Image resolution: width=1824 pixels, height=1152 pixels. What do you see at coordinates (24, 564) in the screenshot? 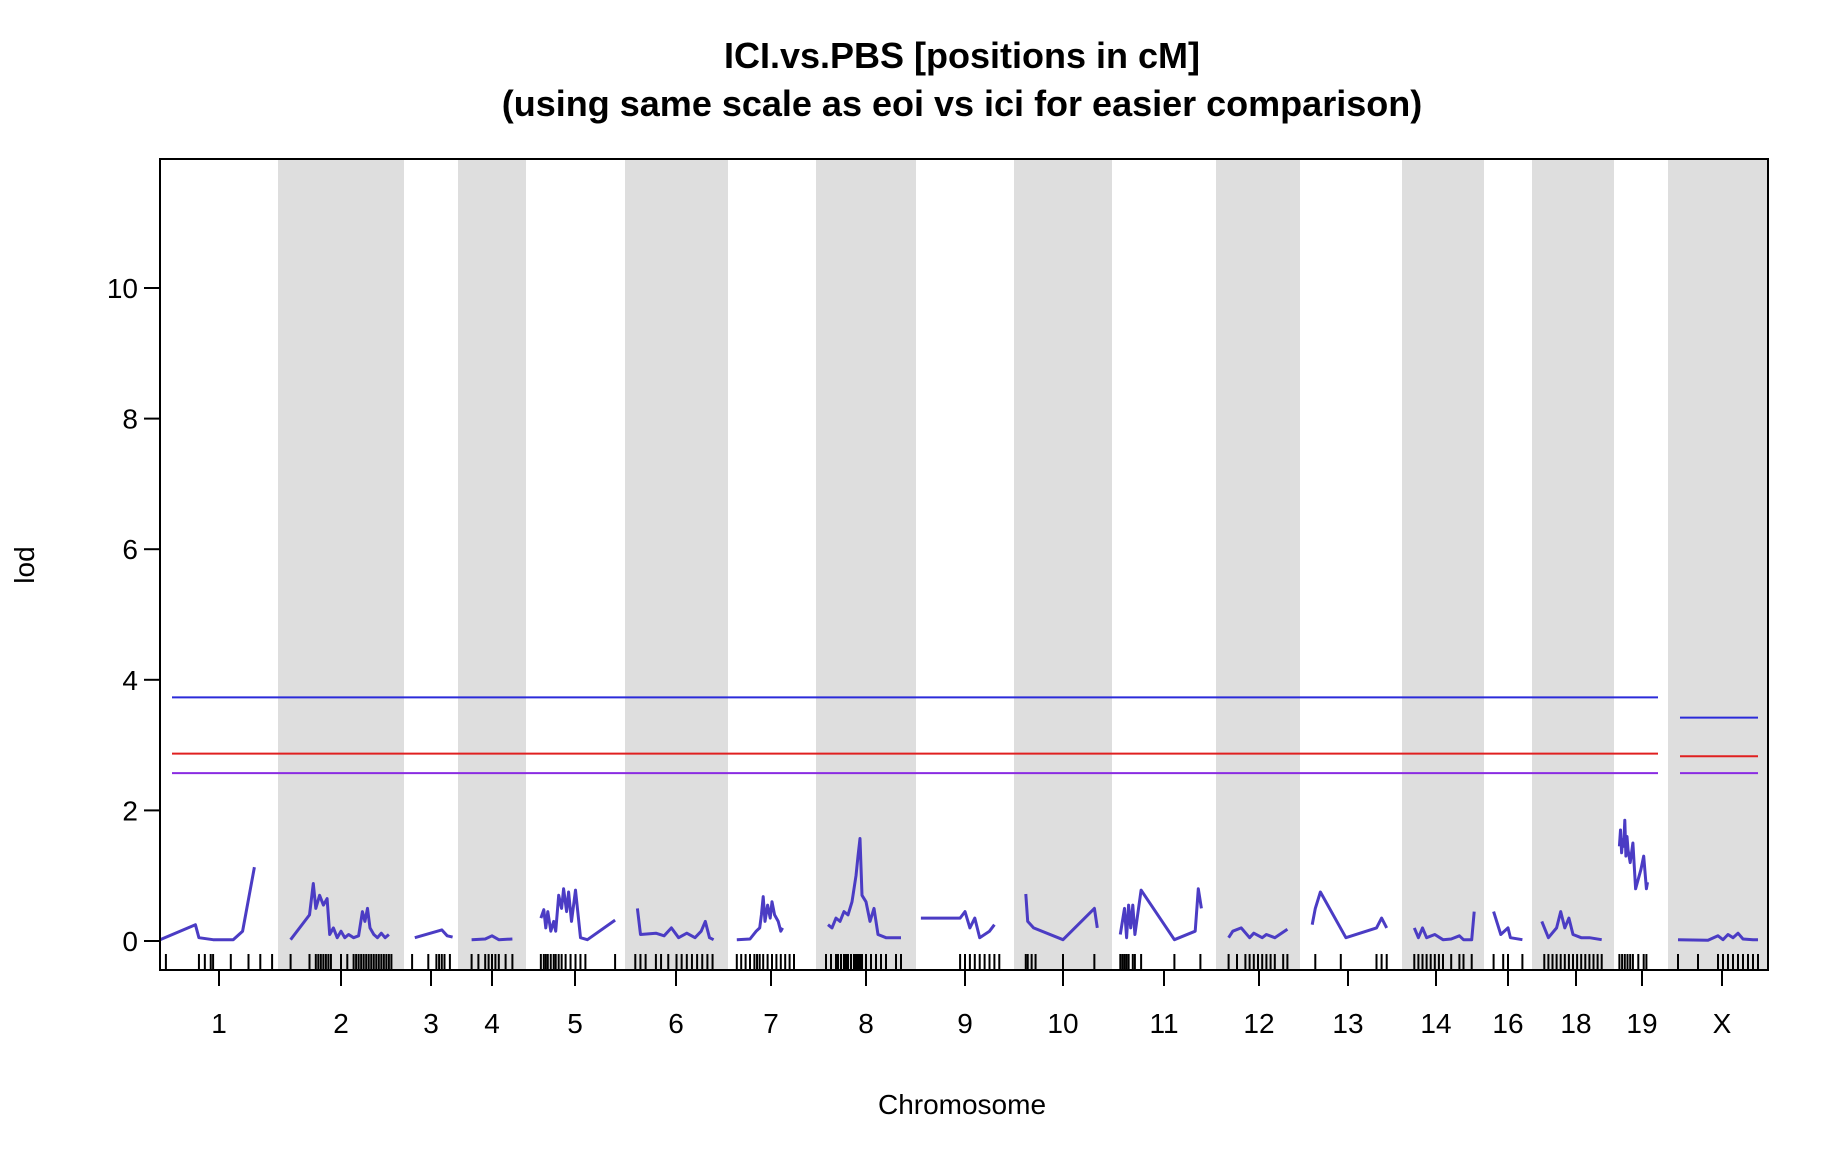
I see `y-axis-label: lod` at bounding box center [24, 564].